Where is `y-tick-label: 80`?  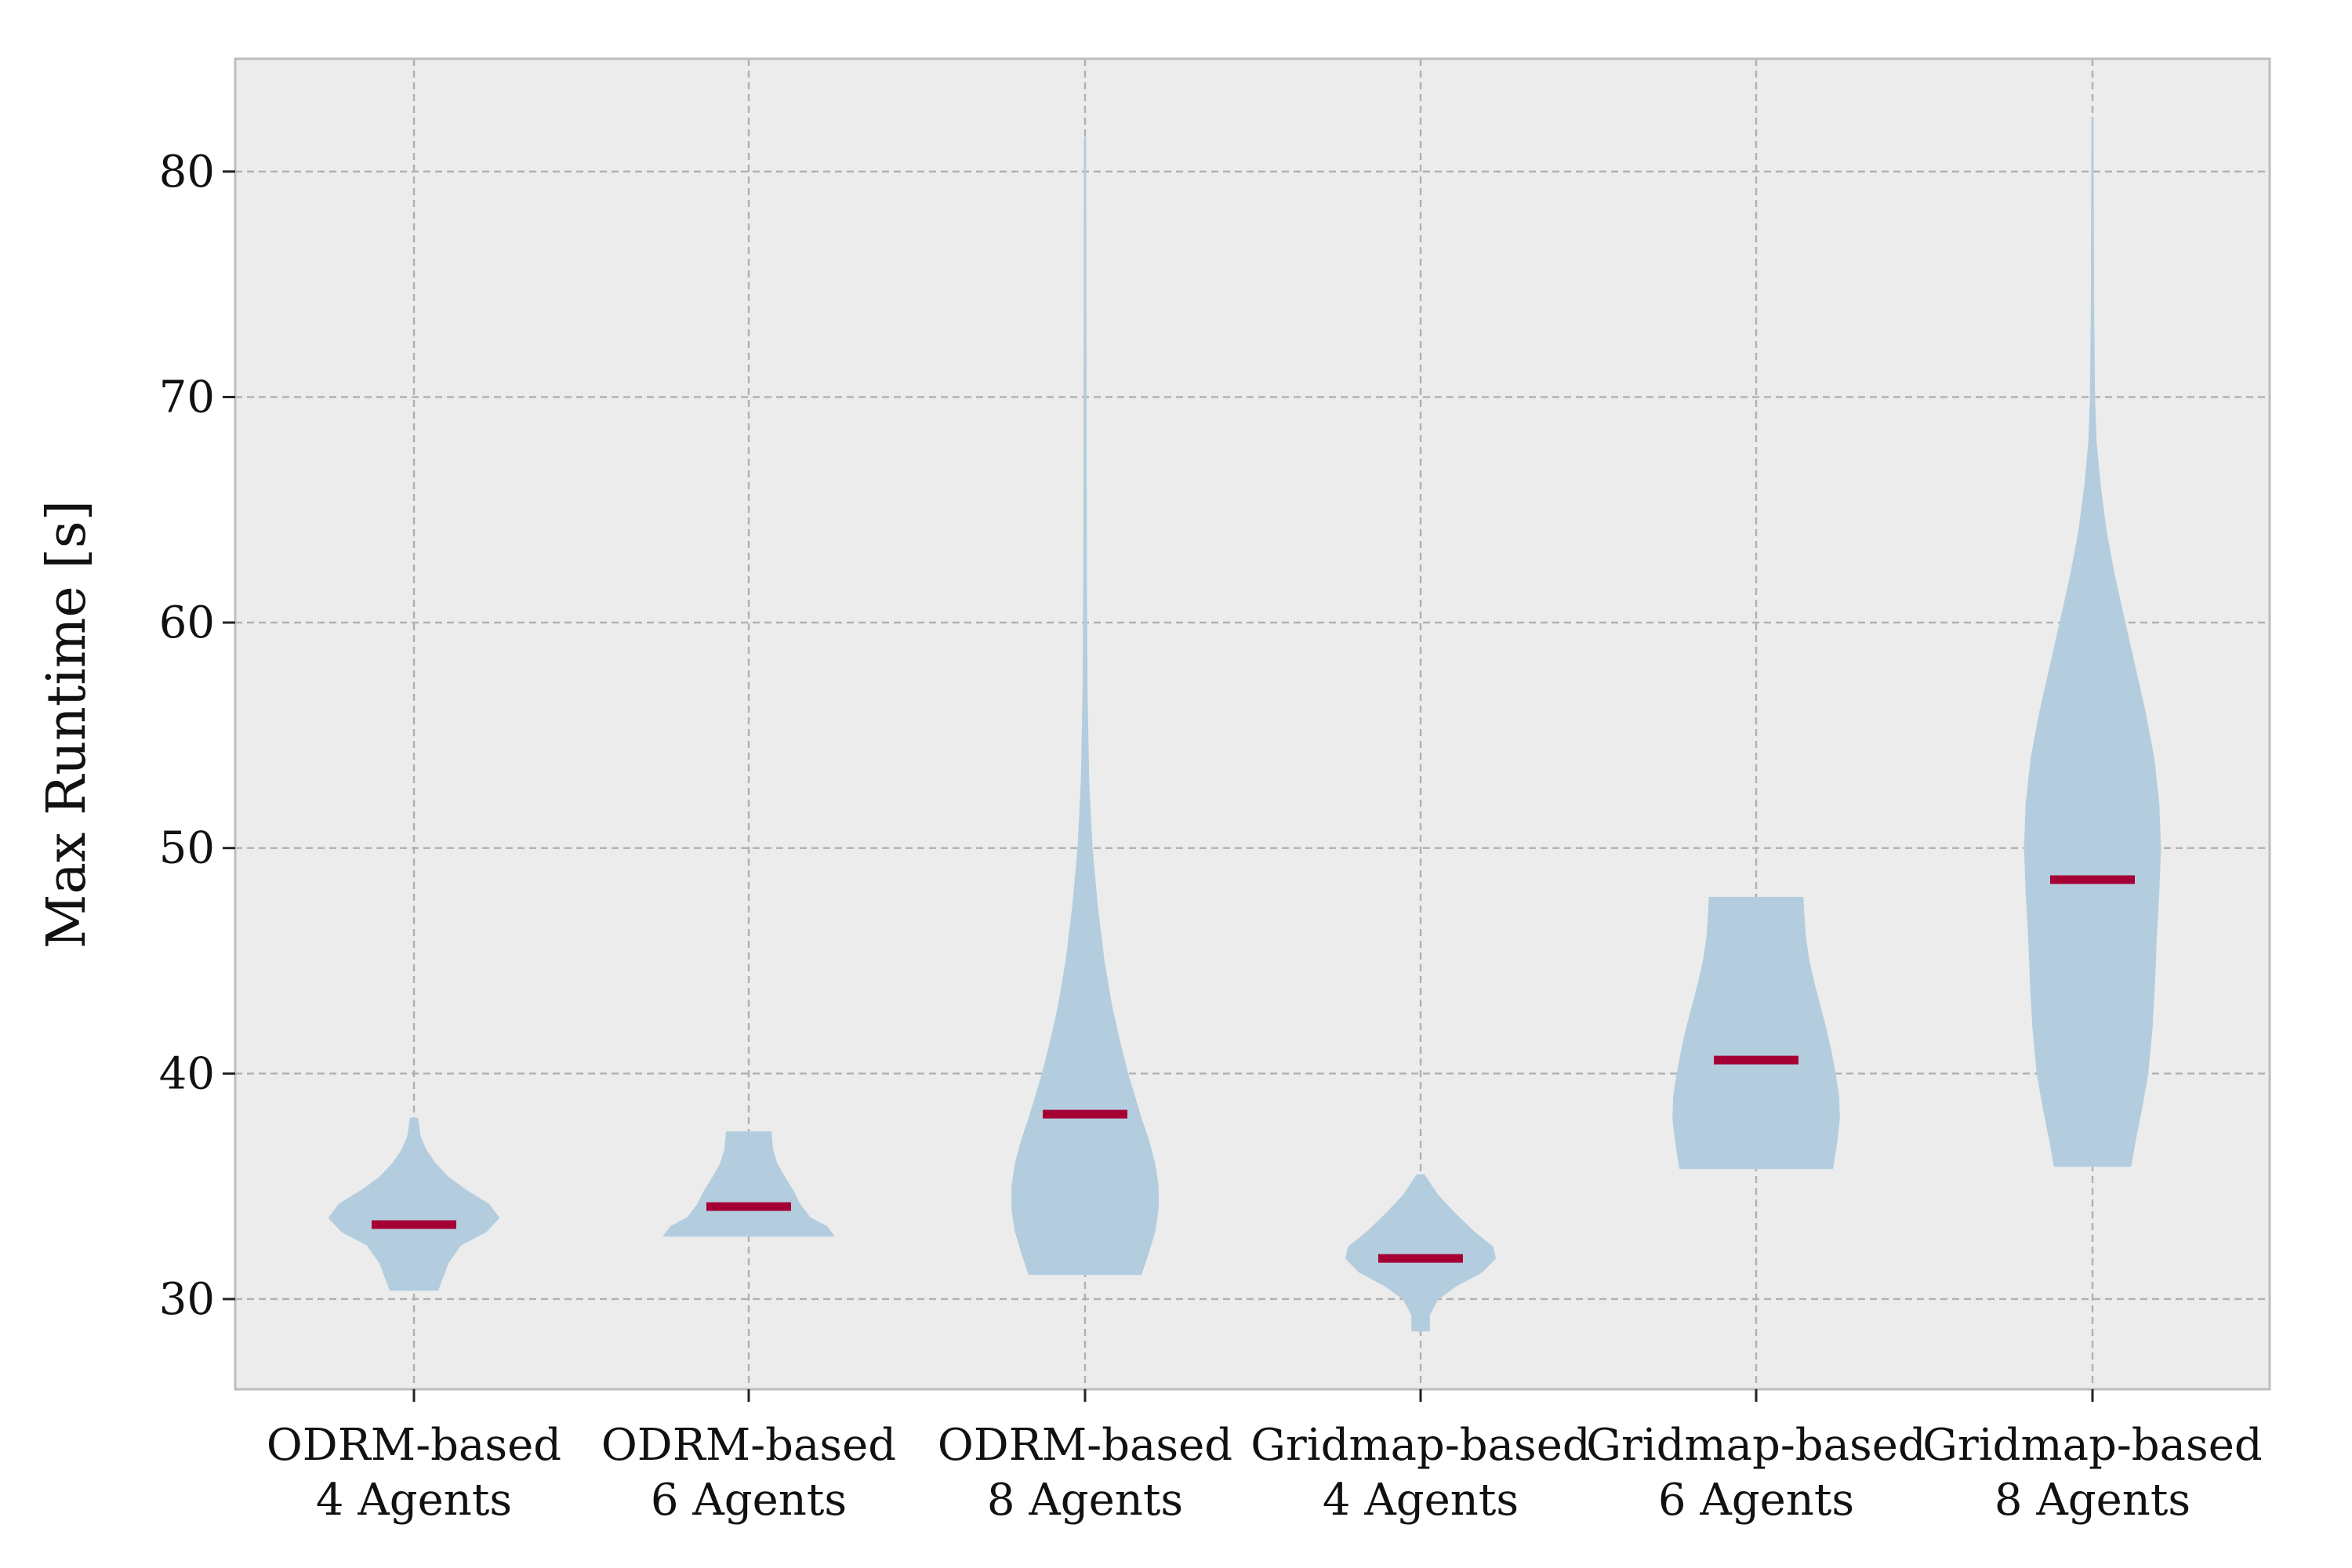
y-tick-label: 80 is located at coordinates (187, 172).